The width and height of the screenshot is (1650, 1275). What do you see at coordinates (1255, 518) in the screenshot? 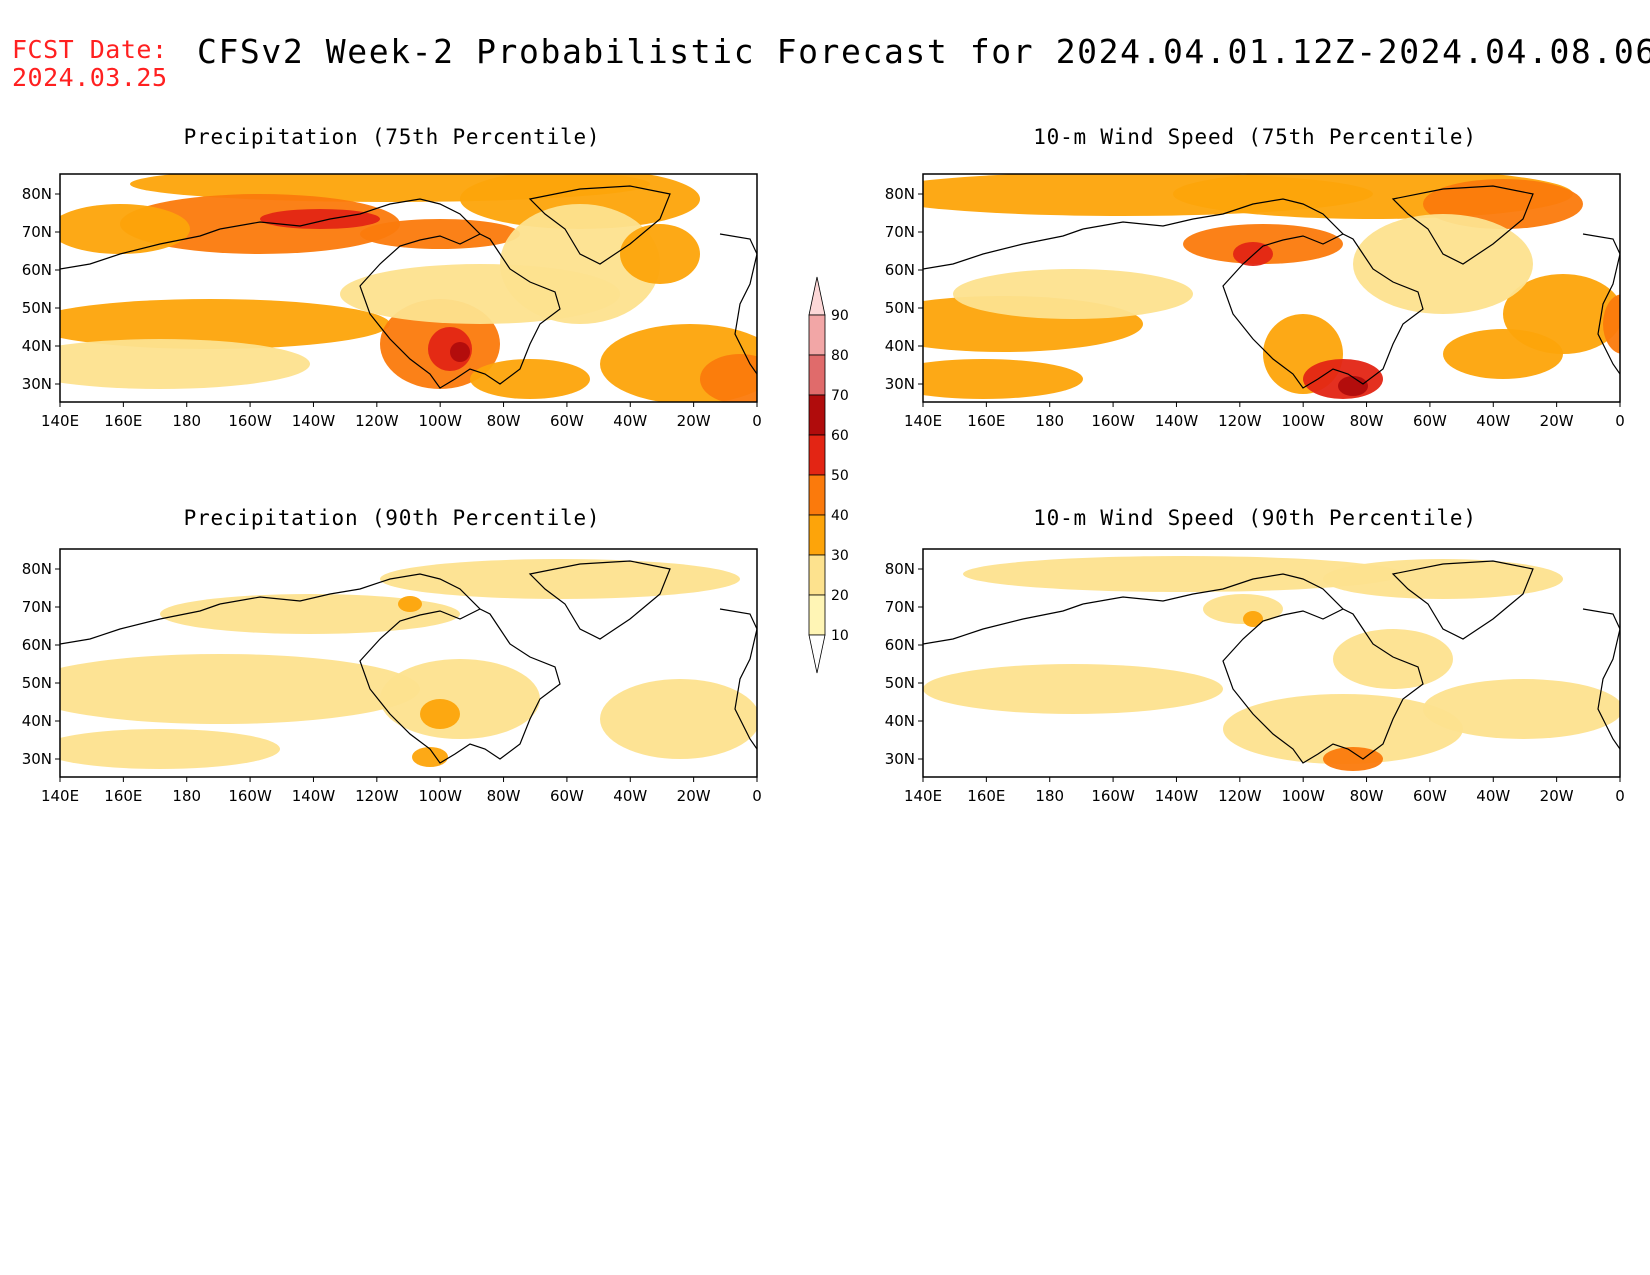
I see `panel-title-wind-90: 10-m Wind Speed (90th Percentile)` at bounding box center [1255, 518].